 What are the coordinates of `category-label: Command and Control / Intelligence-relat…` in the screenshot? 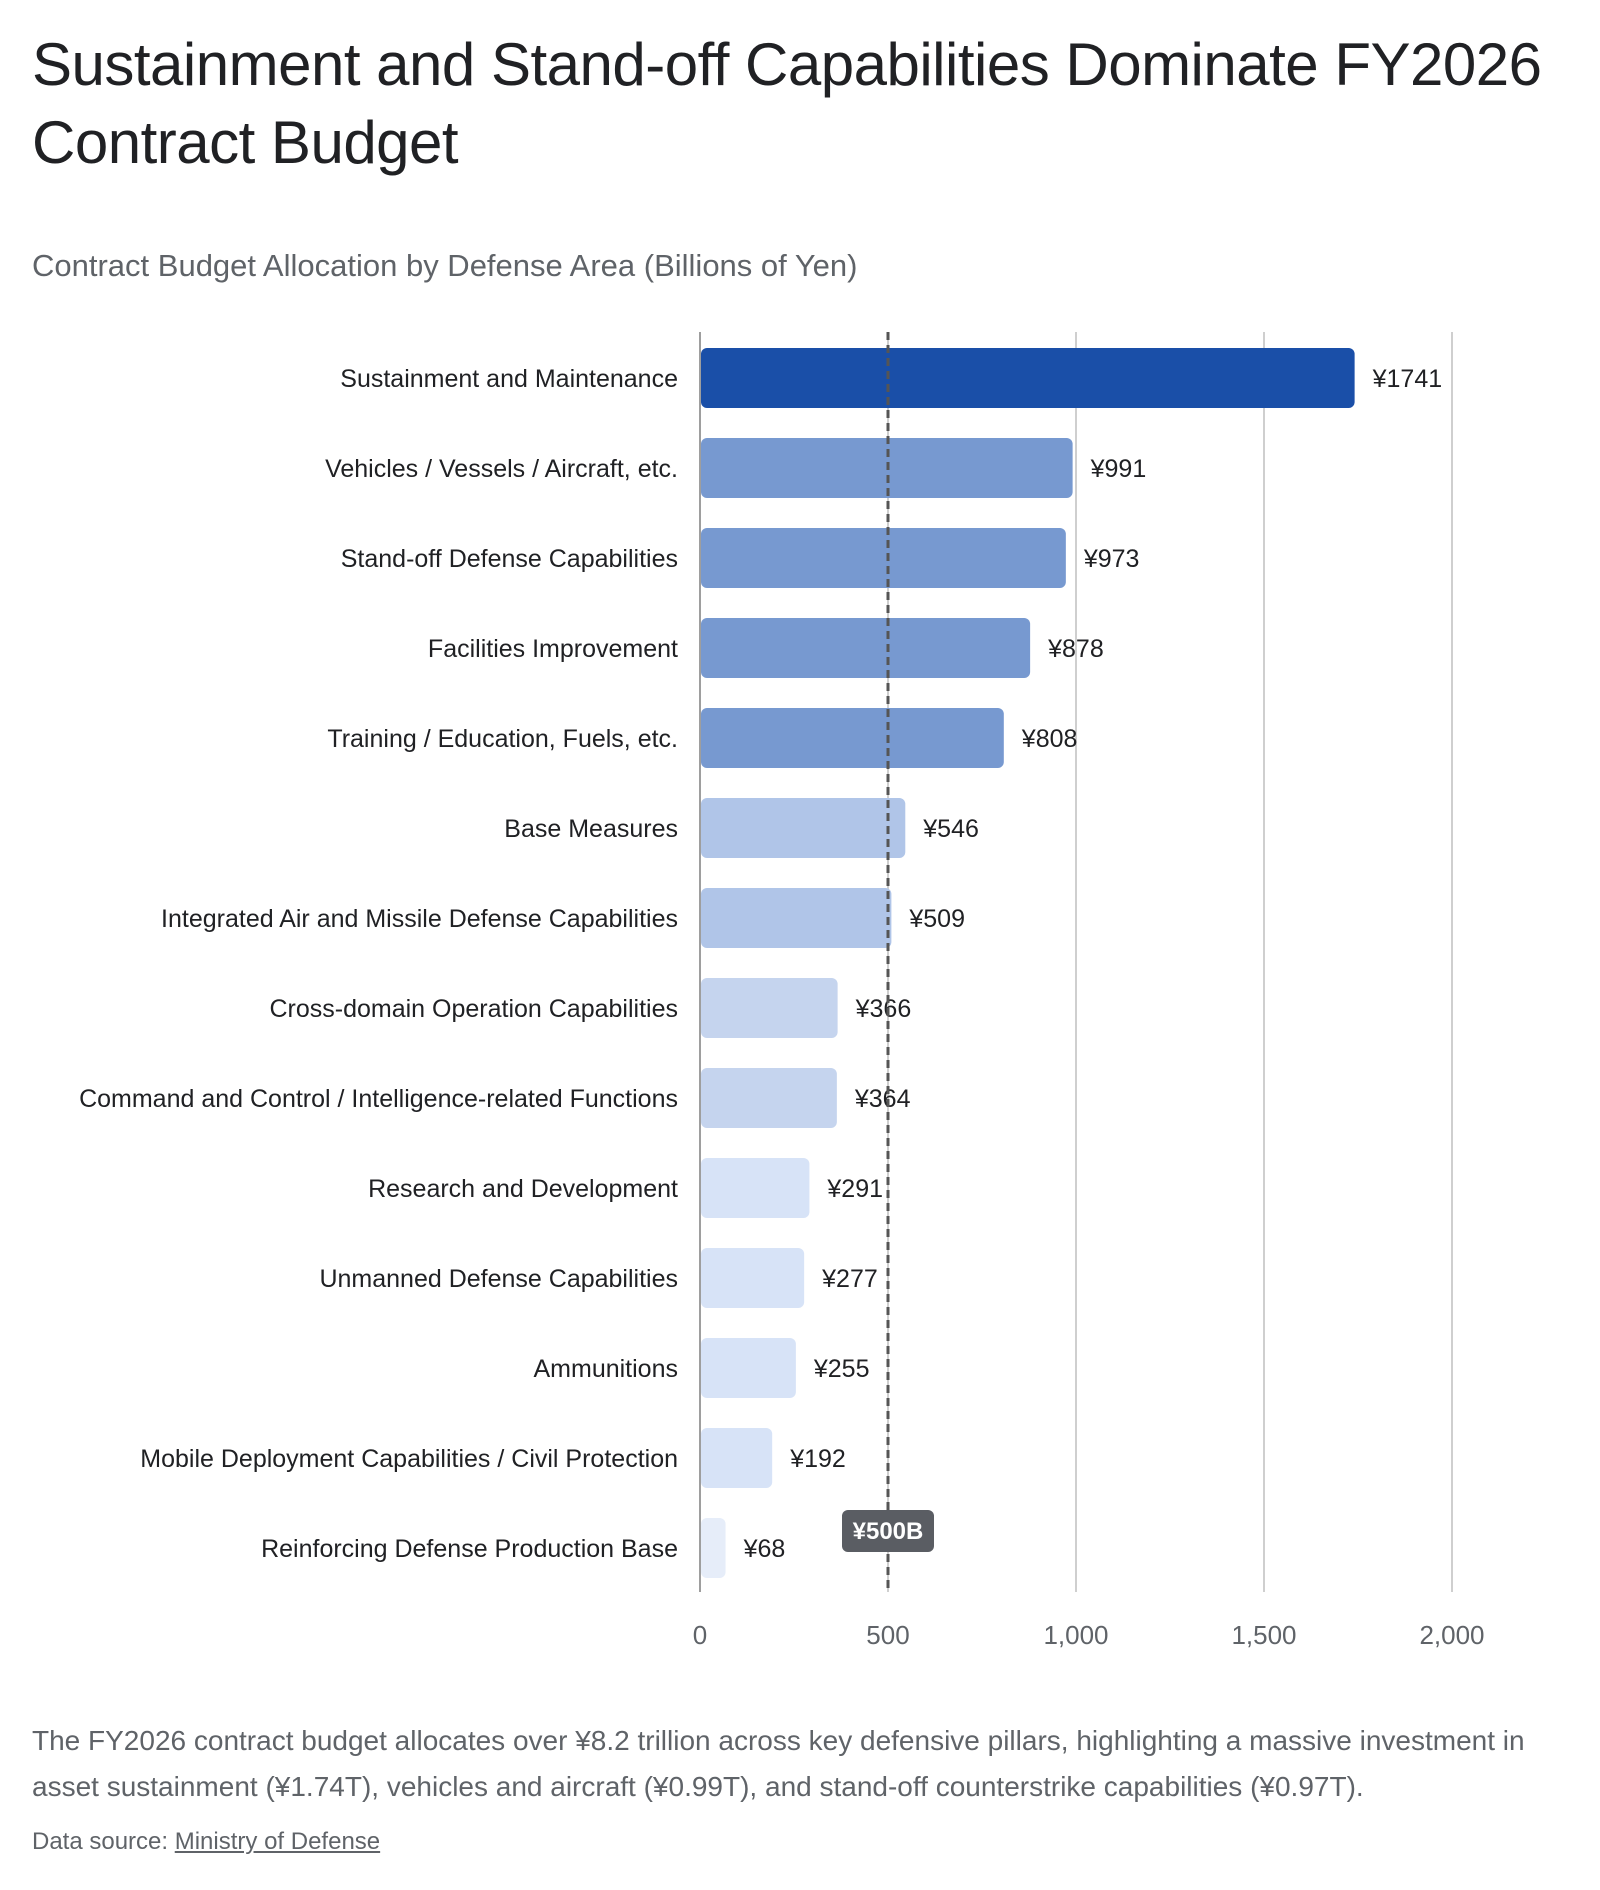 It's located at (378, 1099).